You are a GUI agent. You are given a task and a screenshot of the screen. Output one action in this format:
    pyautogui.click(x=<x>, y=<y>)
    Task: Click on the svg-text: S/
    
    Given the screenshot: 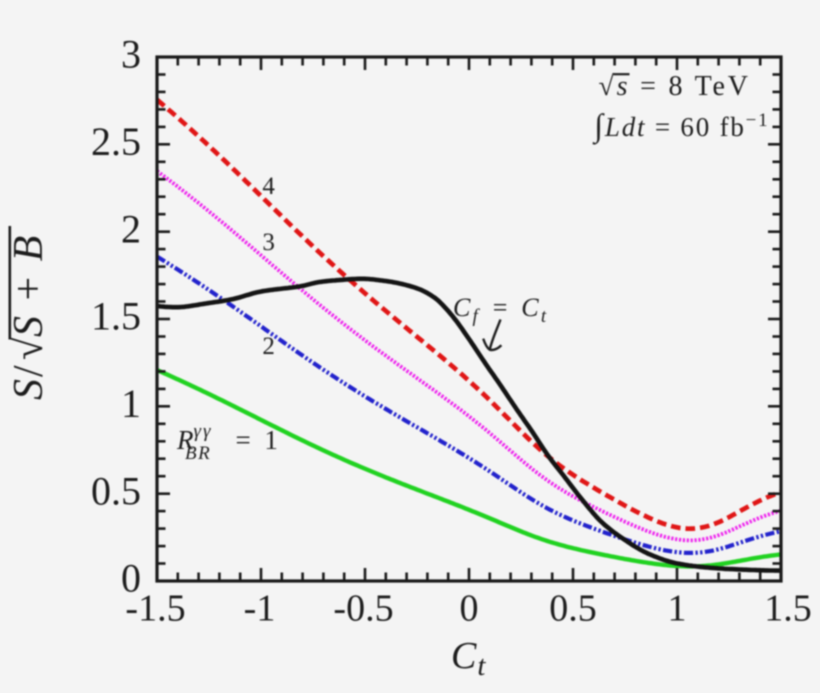 What is the action you would take?
    pyautogui.click(x=29, y=381)
    